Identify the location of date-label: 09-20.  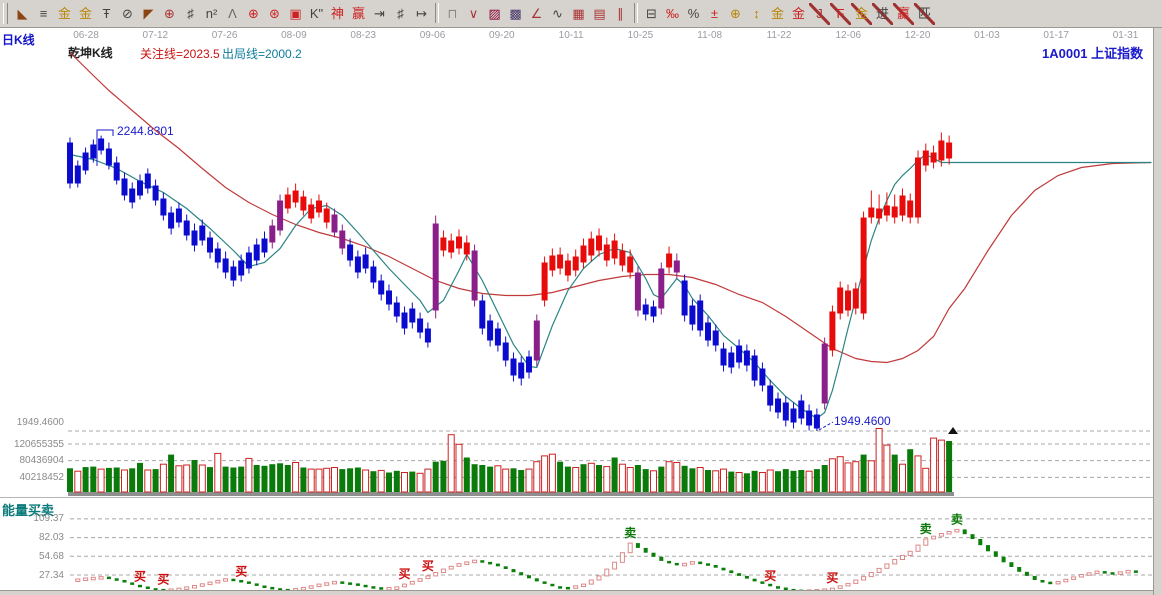
(502, 35).